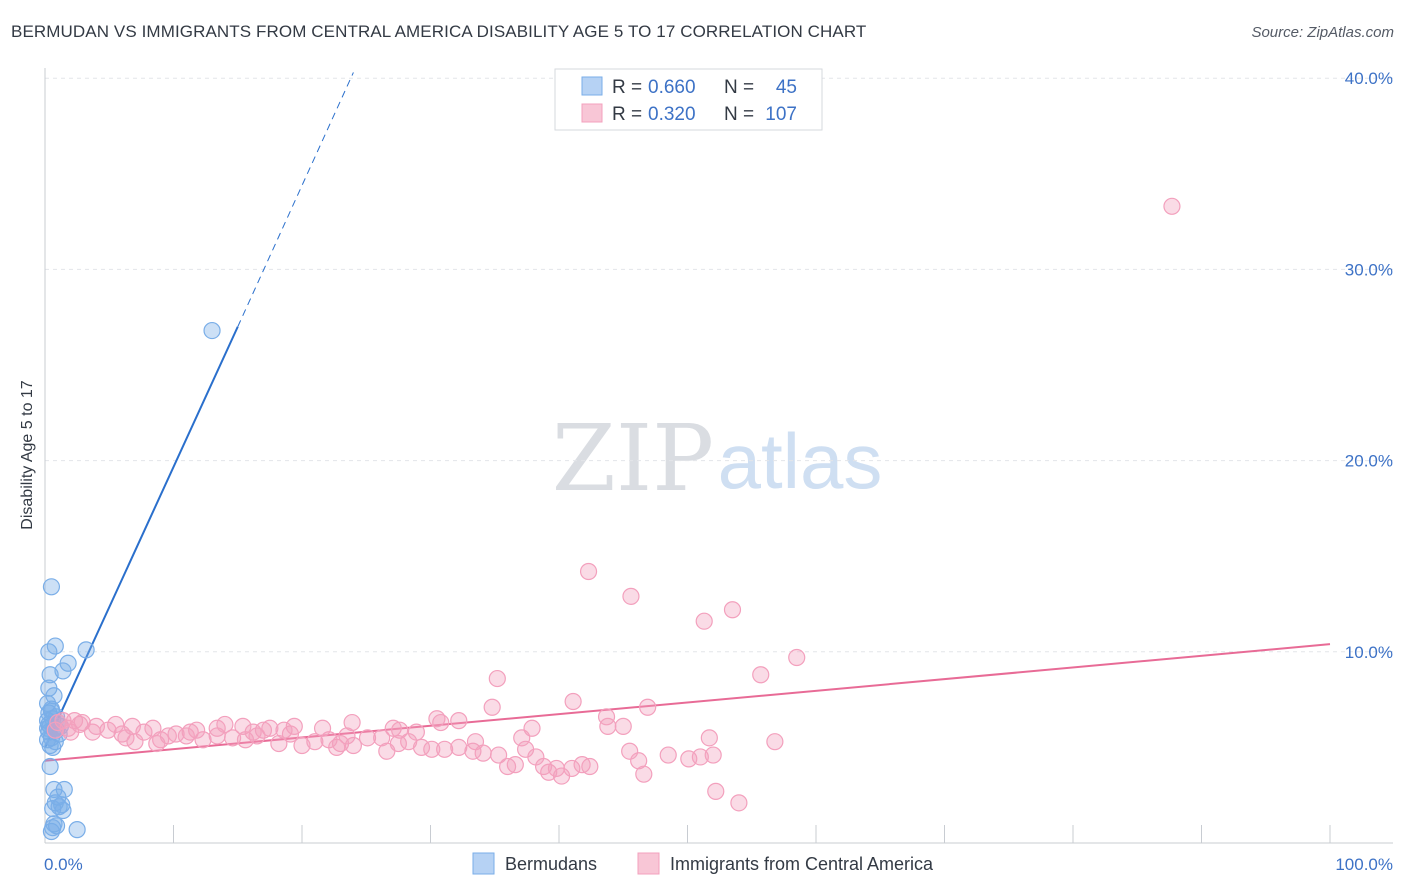  Describe the element at coordinates (63, 864) in the screenshot. I see `x-tick-label-min: 0.0%` at that location.